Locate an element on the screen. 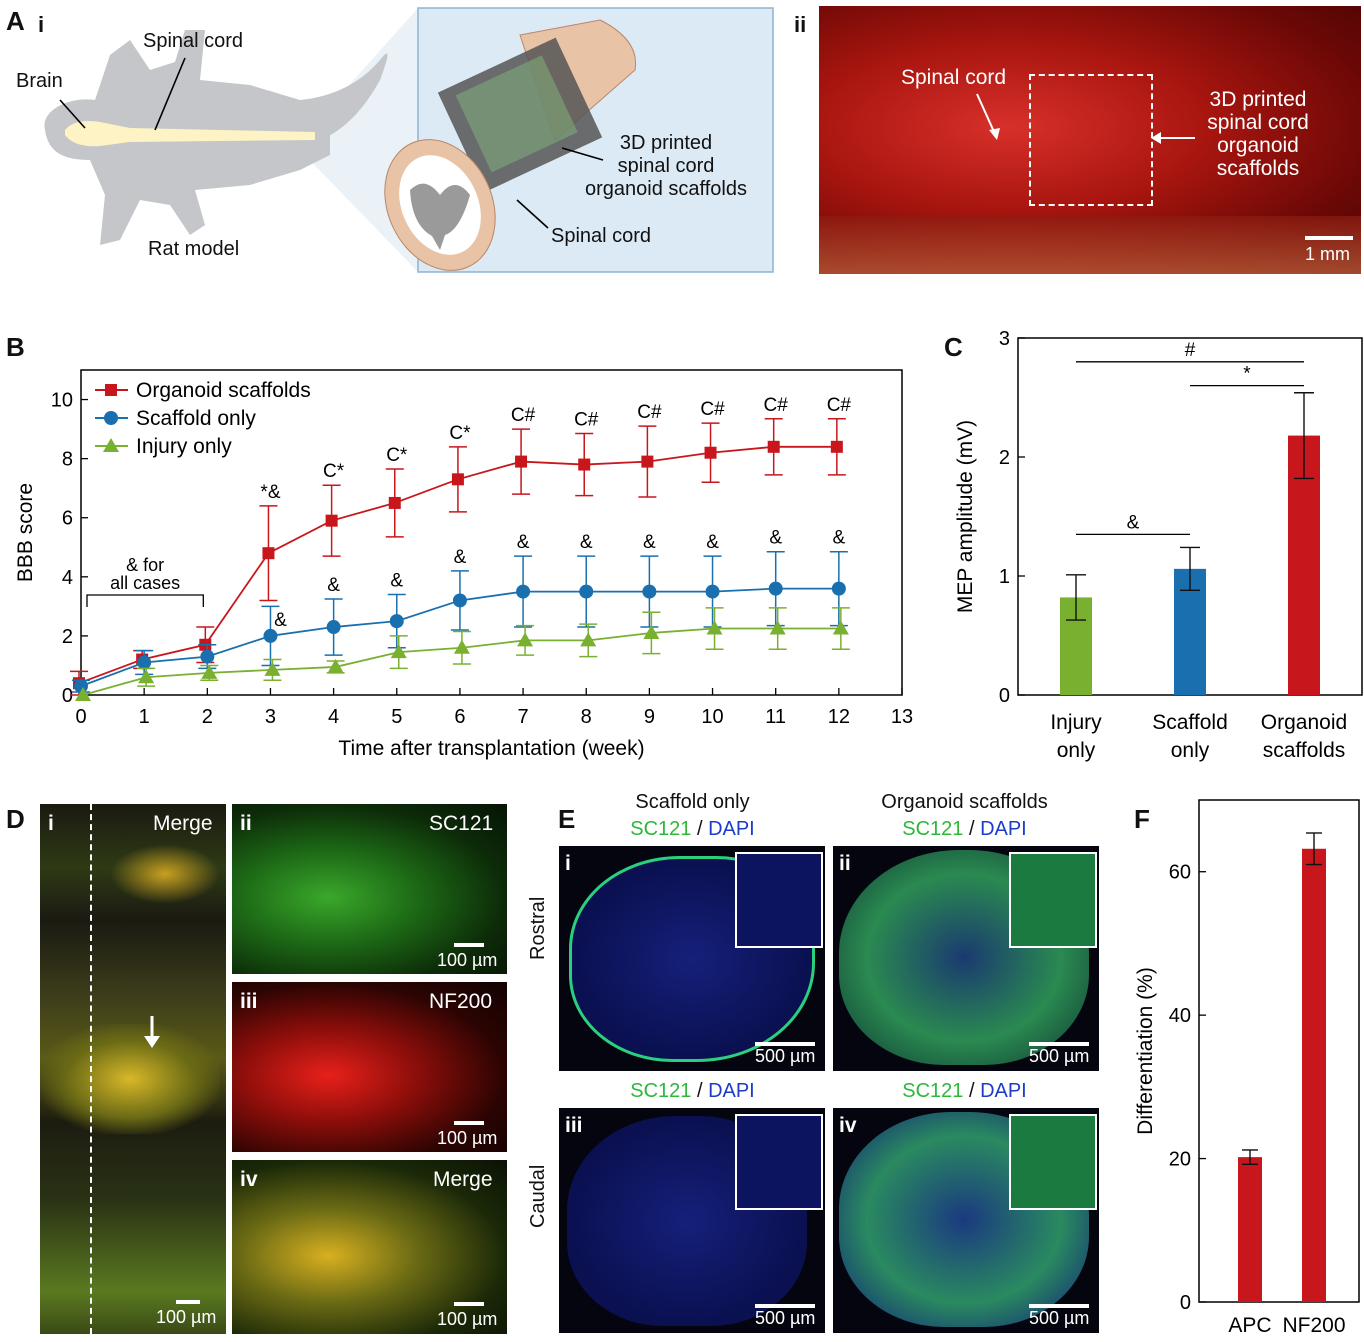 This screenshot has height=1342, width=1364. e-iii-scale-label: 500 µm is located at coordinates (785, 1318).